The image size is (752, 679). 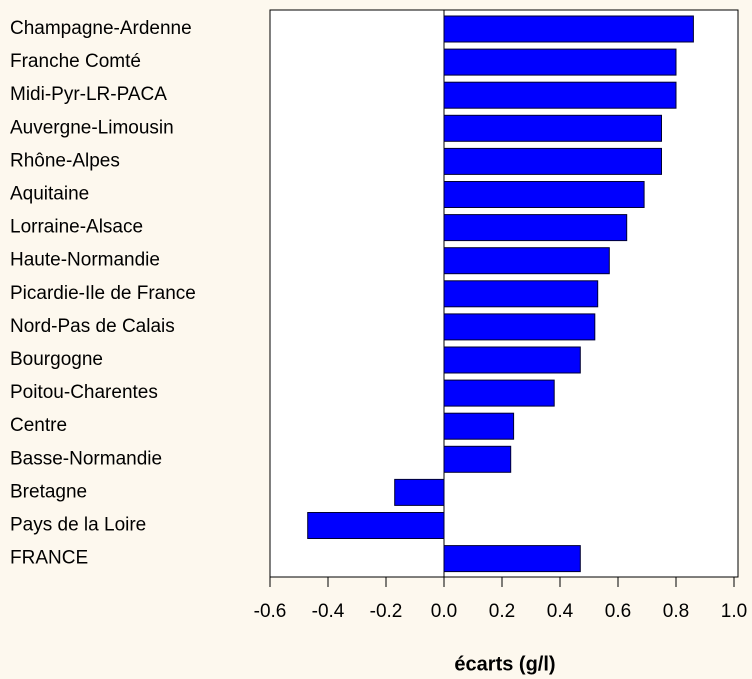 What do you see at coordinates (76, 227) in the screenshot?
I see `y-tick-label: Lorraine-Alsace` at bounding box center [76, 227].